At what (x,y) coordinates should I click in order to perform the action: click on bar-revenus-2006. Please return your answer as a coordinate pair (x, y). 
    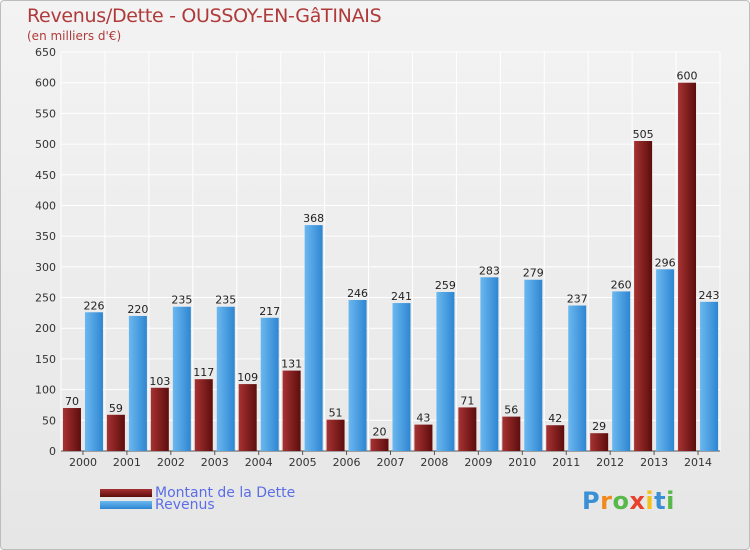
    Looking at the image, I should click on (357, 375).